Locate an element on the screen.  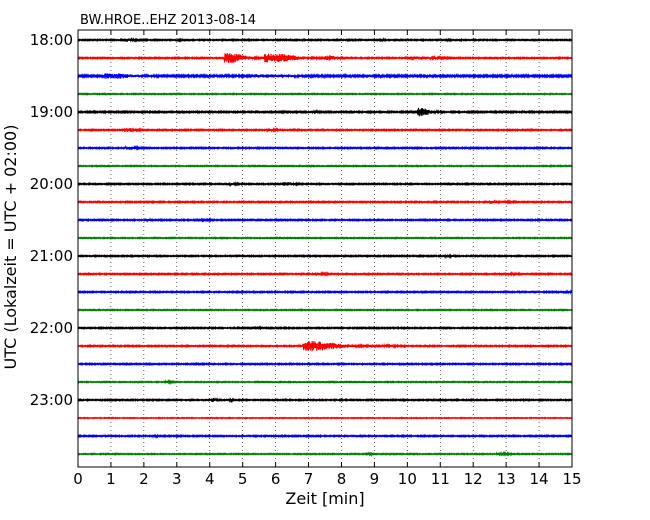
trace-2000 is located at coordinates (325, 184).